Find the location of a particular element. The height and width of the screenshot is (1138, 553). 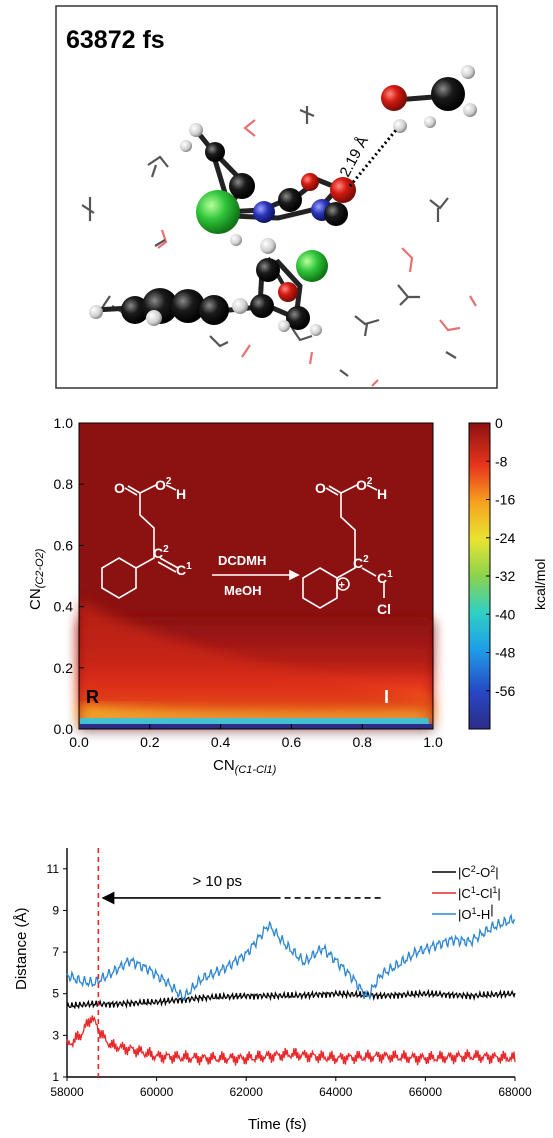

time-arrow-label: > 10 ps is located at coordinates (217, 881).